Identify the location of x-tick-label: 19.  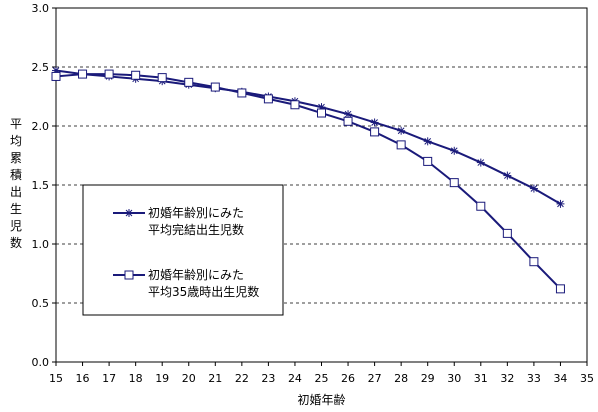
(162, 378).